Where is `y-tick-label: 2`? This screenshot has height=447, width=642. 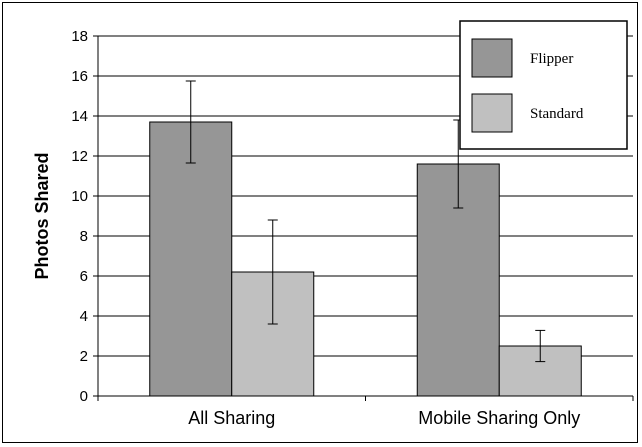 y-tick-label: 2 is located at coordinates (84, 356).